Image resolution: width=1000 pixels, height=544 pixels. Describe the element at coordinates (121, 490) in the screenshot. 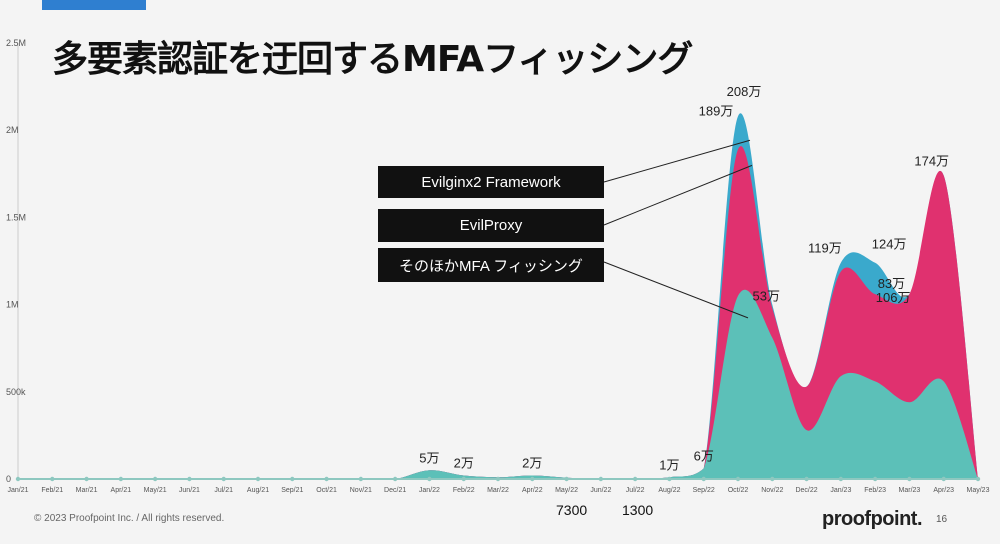

I see `x-tick-label: Apr/21` at that location.